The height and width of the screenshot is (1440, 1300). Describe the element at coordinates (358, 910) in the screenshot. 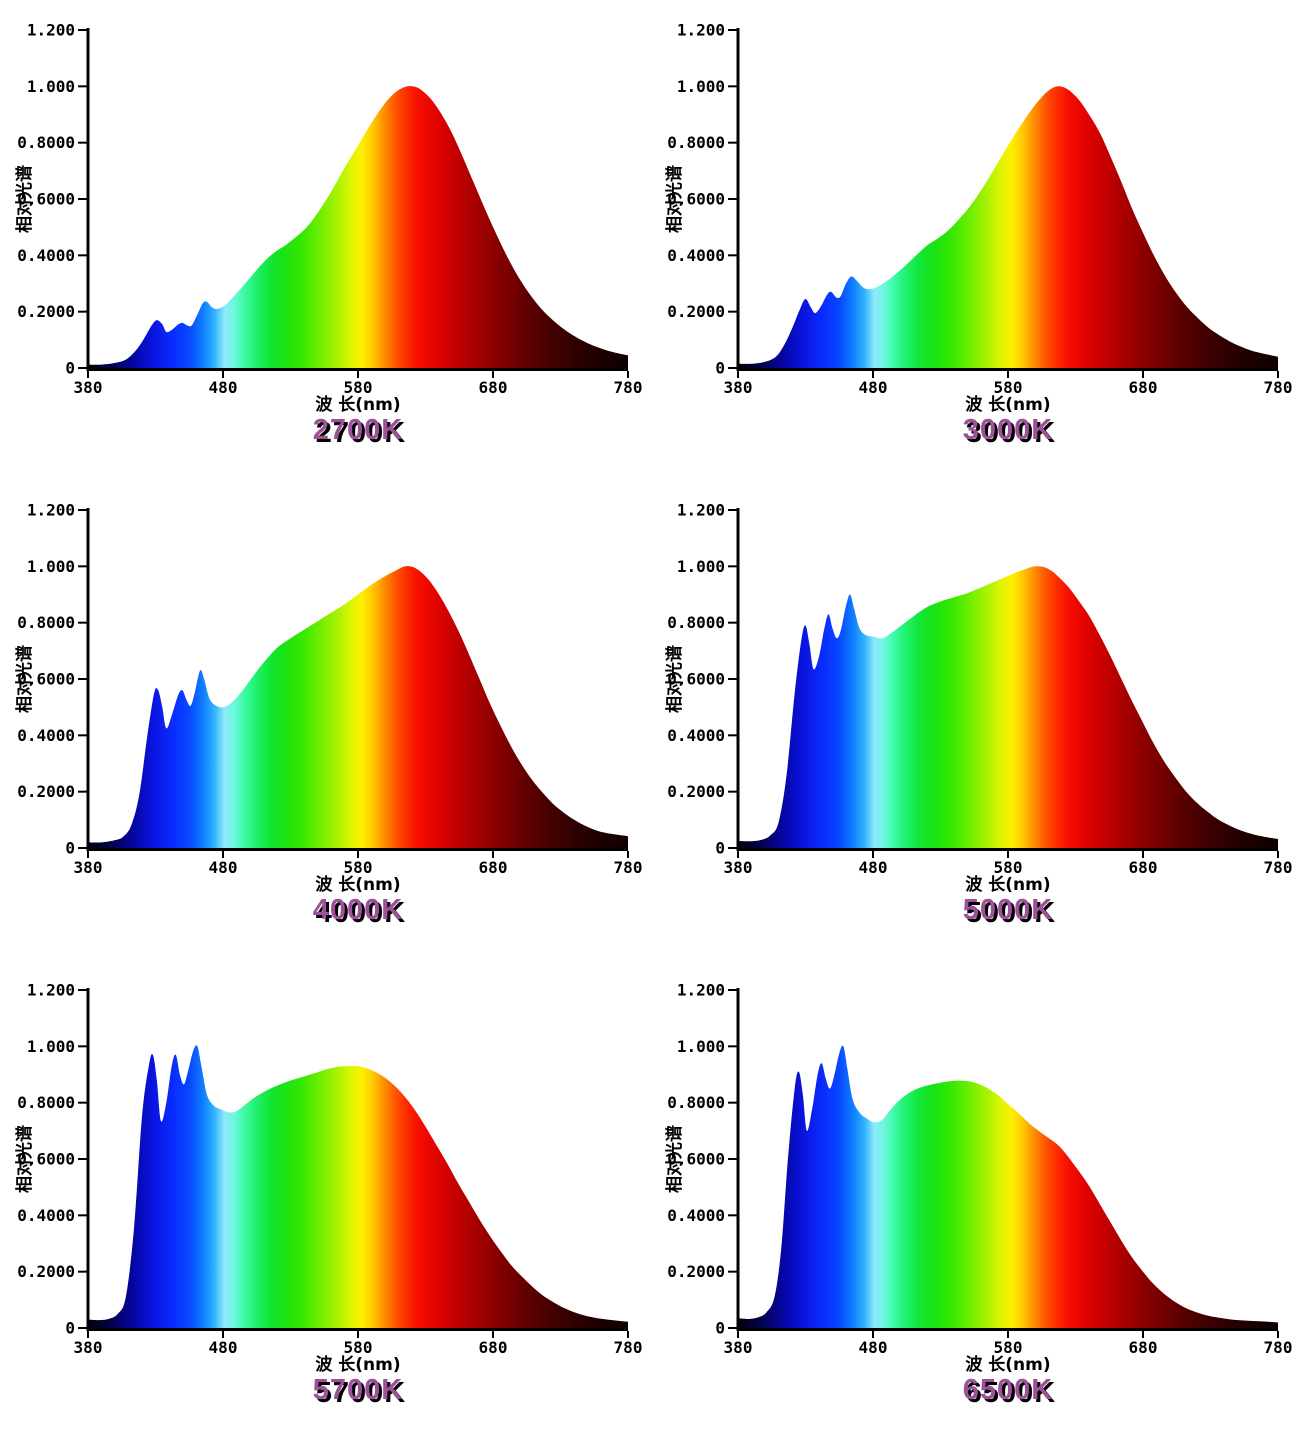

I see `chart-title-4000k: 4000K` at that location.